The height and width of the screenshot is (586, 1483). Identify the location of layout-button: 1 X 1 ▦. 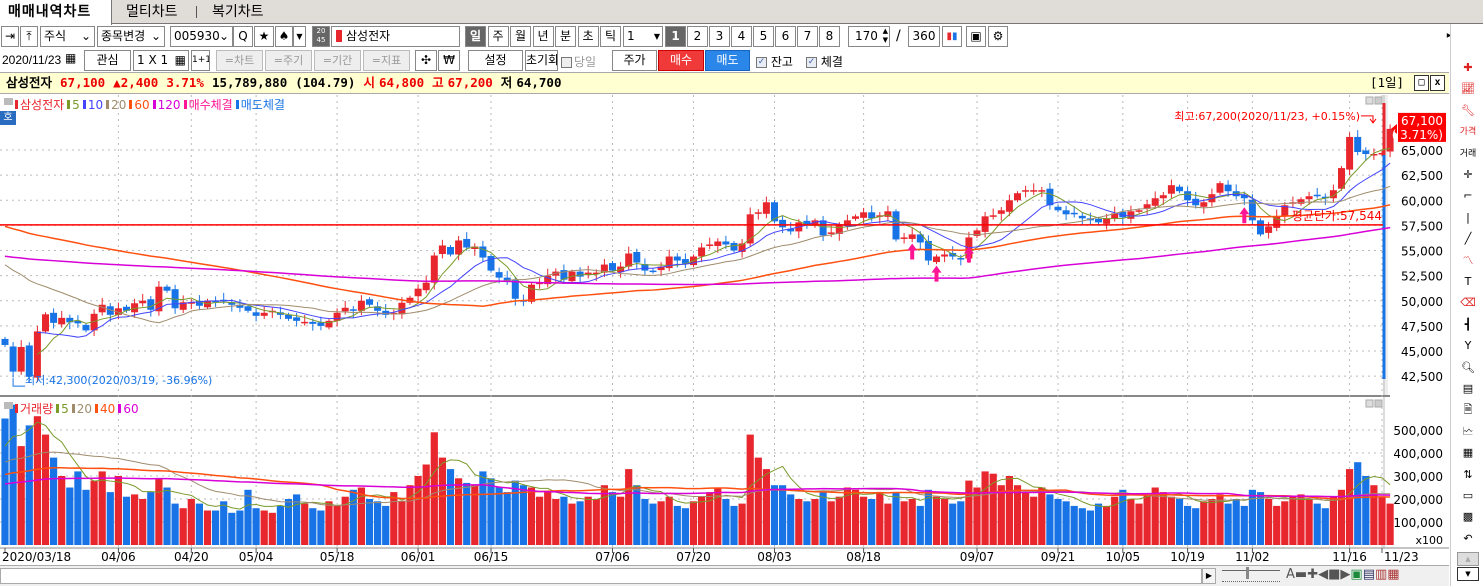
(161, 60).